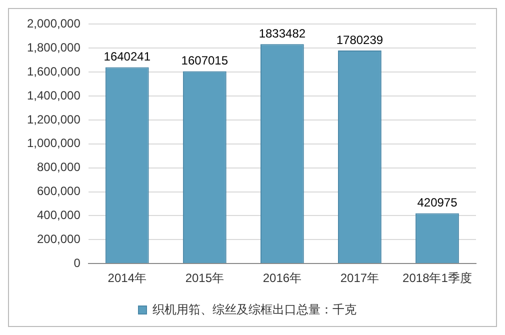 Image resolution: width=505 pixels, height=335 pixels. I want to click on legend-label: 织机用筘、综丝及综框出口总量：千克, so click(254, 309).